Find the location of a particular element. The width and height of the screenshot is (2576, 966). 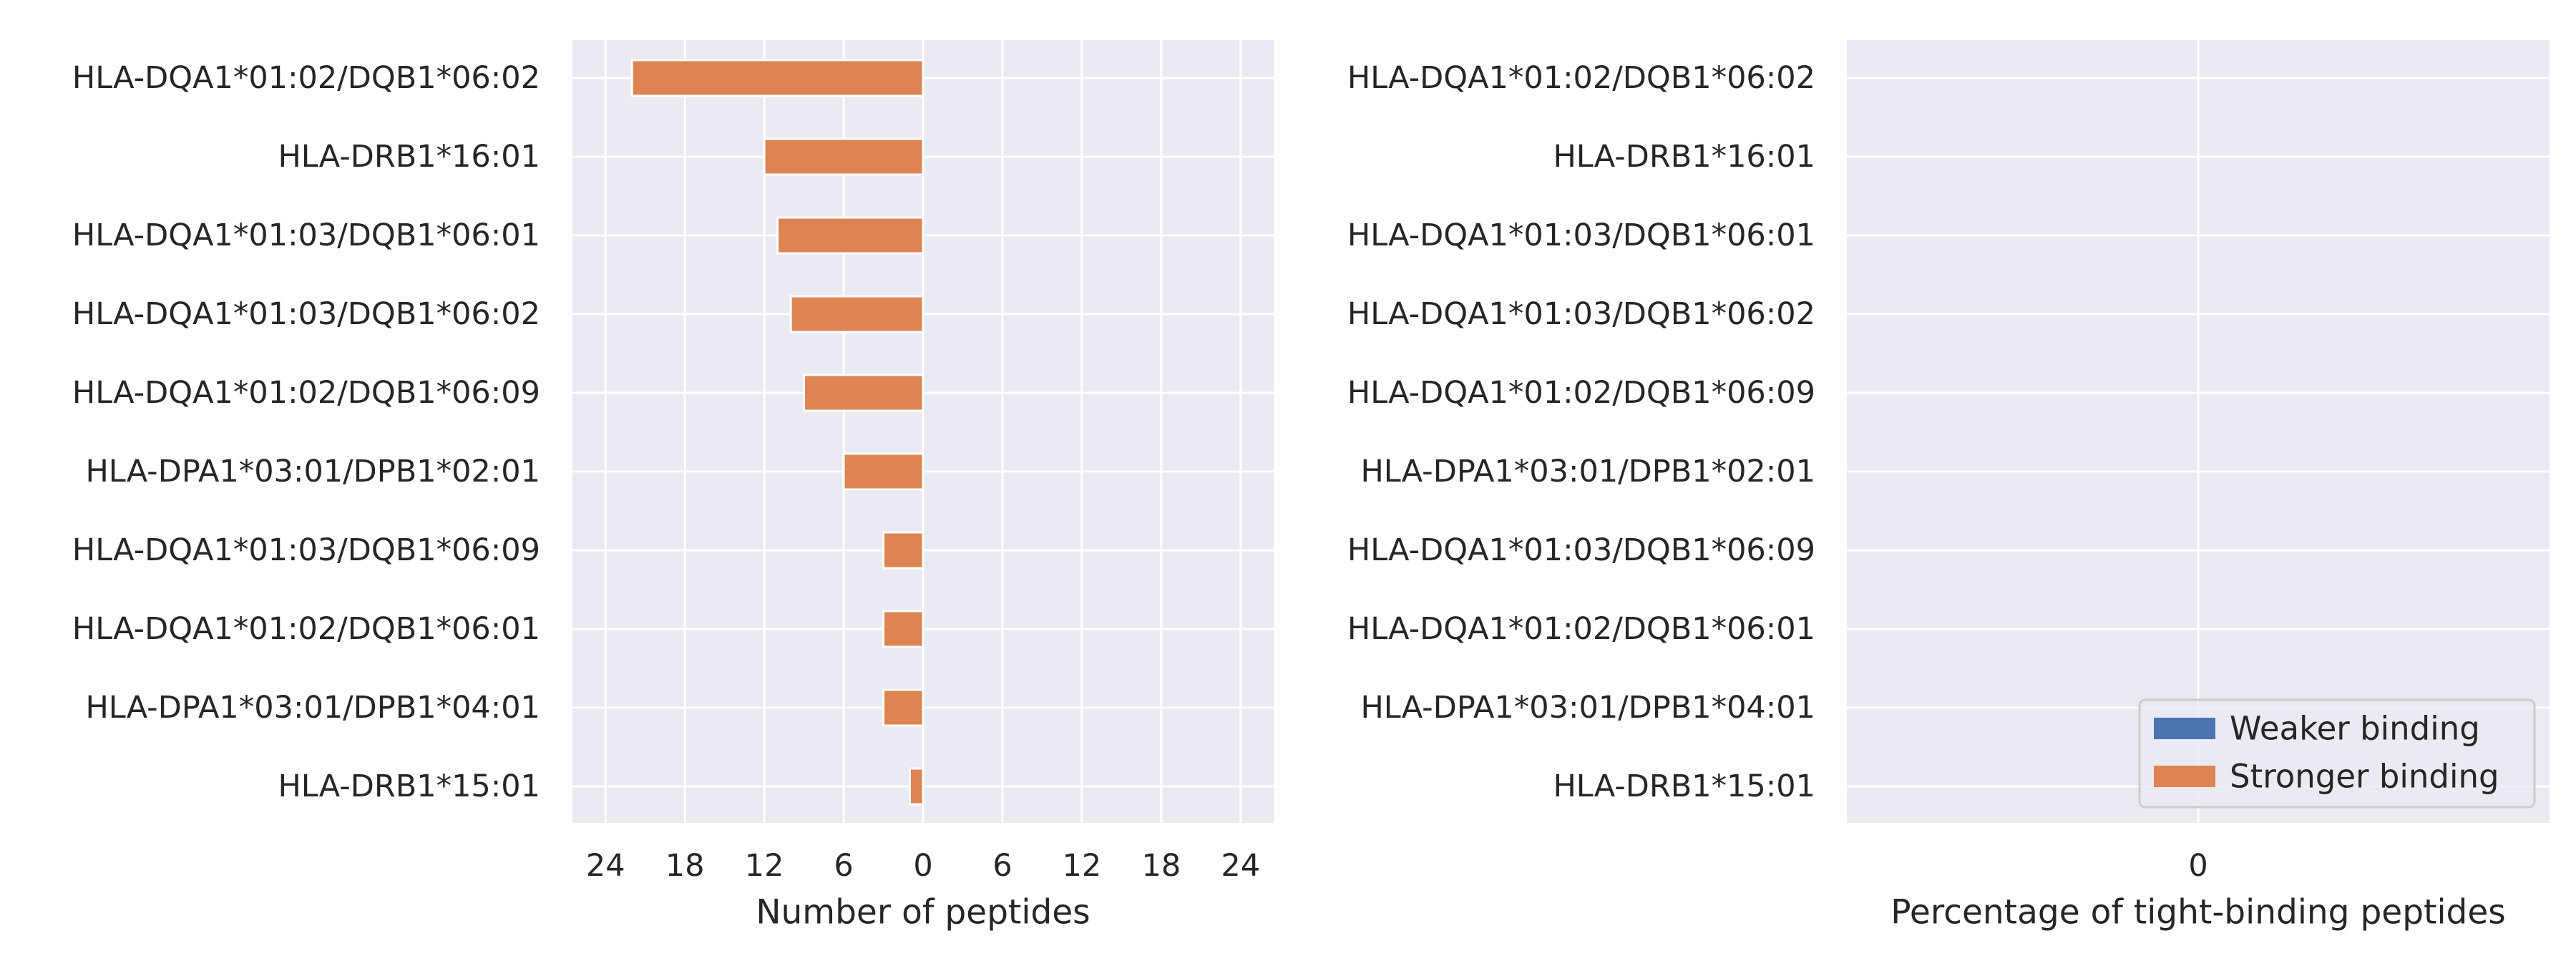

legend-label: Stronger binding is located at coordinates (2364, 777).